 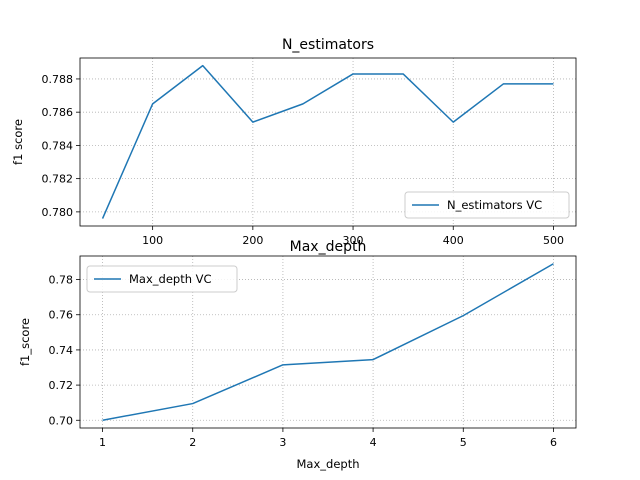 What do you see at coordinates (61, 280) in the screenshot?
I see `y-tick-label: 0.78` at bounding box center [61, 280].